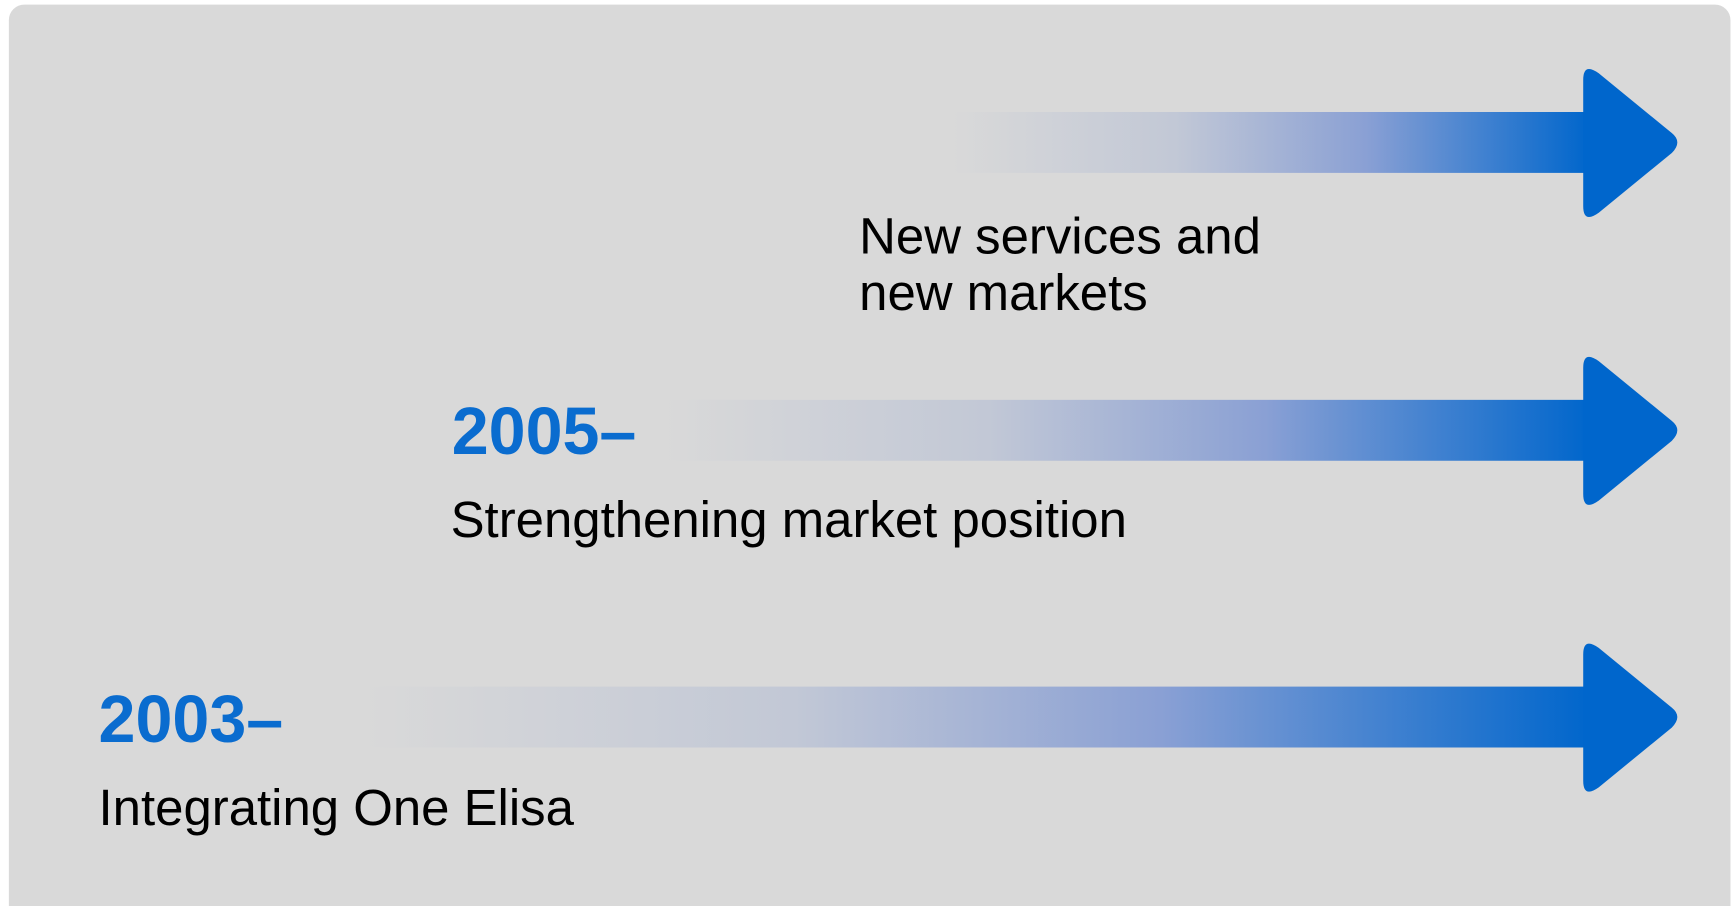  I want to click on stage-label: Integrating One Elisa, so click(337, 807).